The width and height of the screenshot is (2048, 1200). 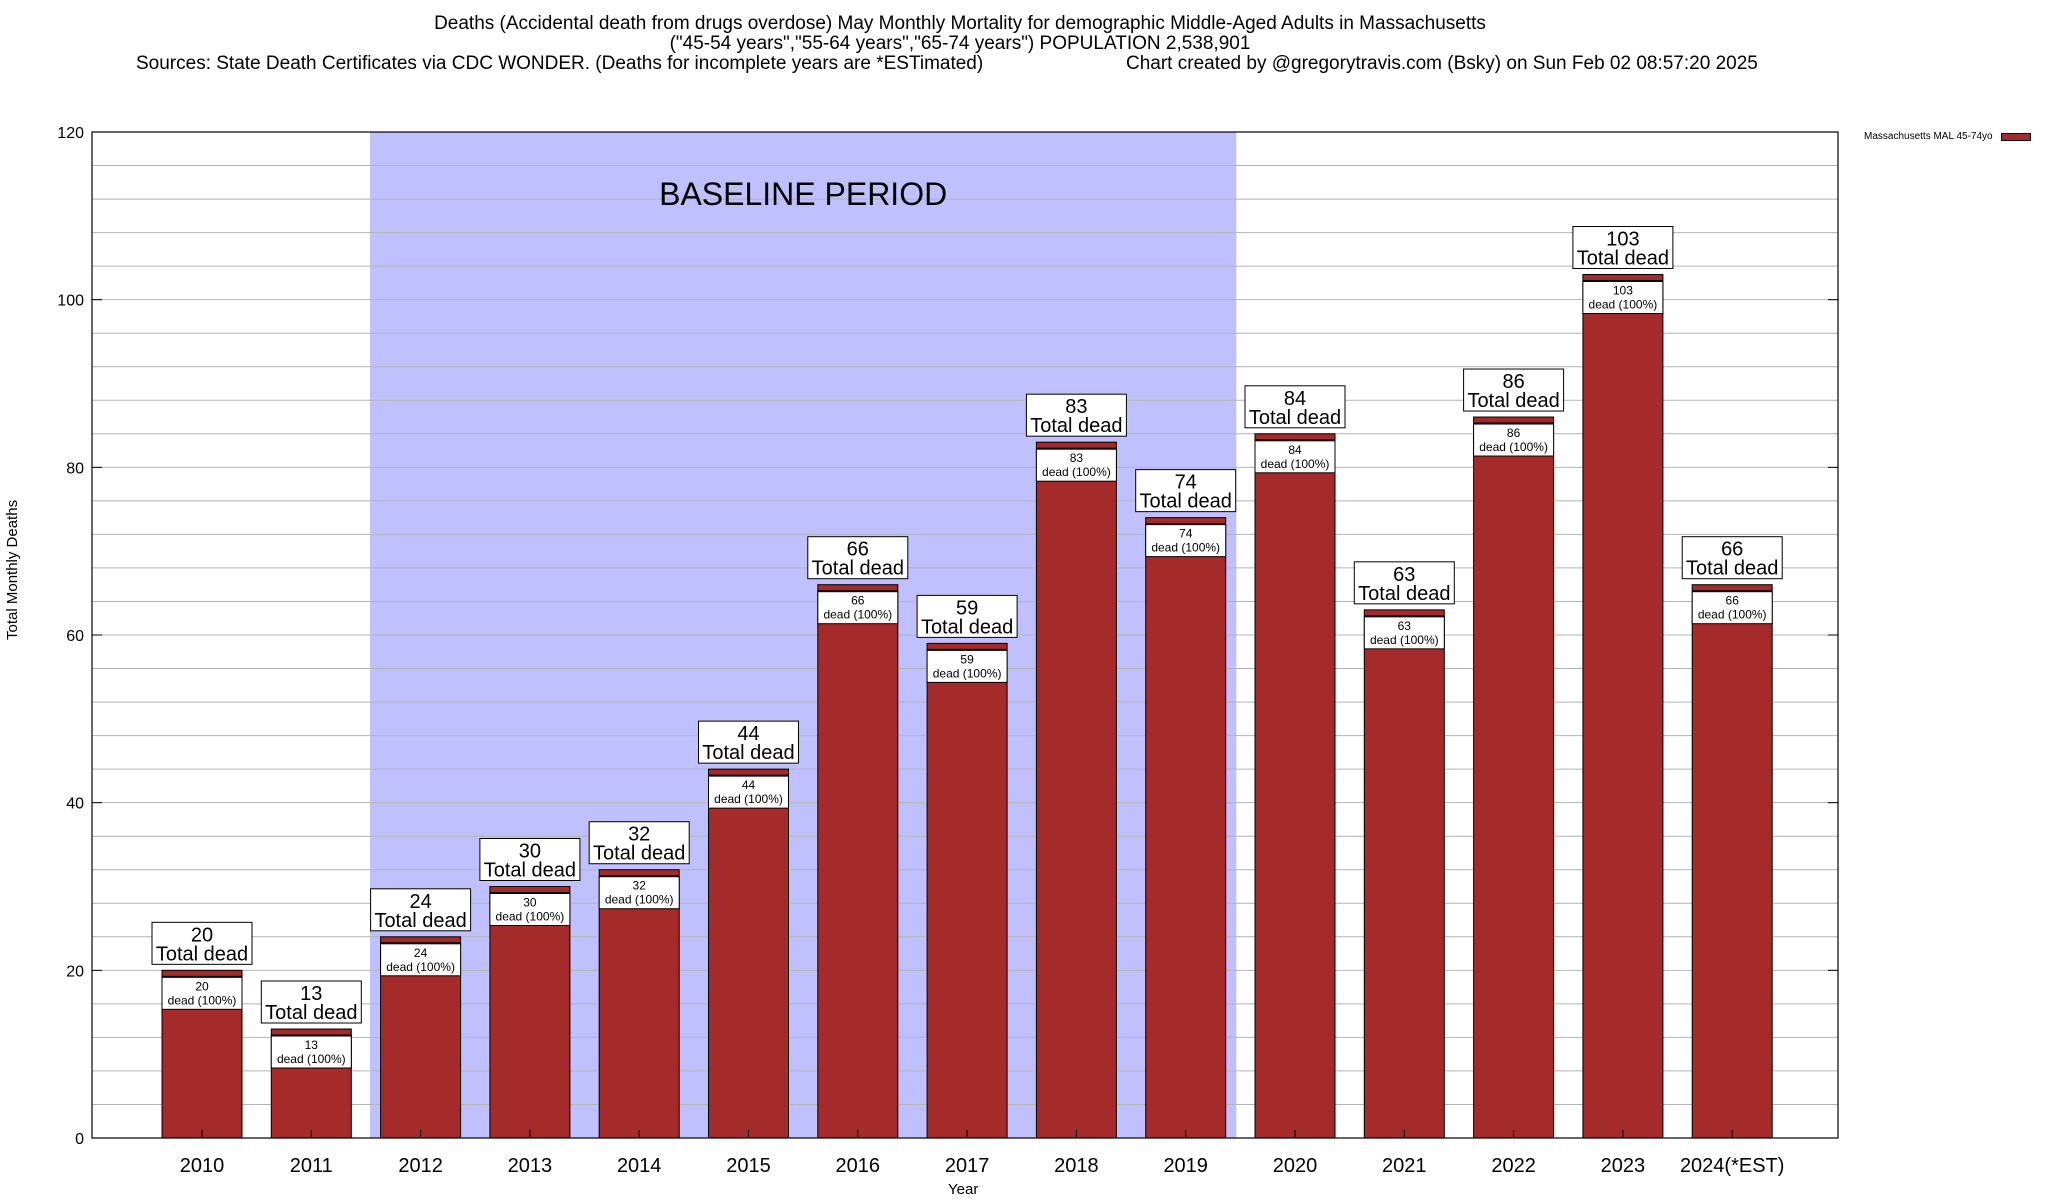 I want to click on bar-total-value: 44, so click(x=748, y=734).